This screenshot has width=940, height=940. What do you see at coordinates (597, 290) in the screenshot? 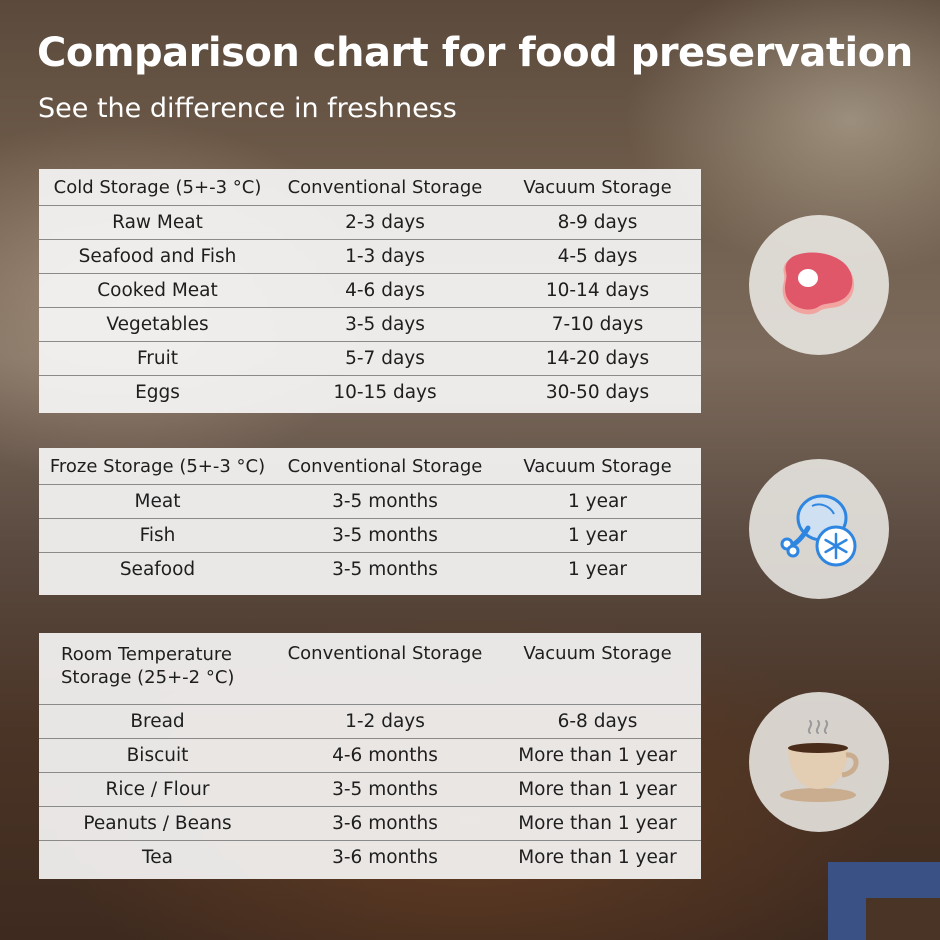
I see `vacuum-duration: 10-14 days` at bounding box center [597, 290].